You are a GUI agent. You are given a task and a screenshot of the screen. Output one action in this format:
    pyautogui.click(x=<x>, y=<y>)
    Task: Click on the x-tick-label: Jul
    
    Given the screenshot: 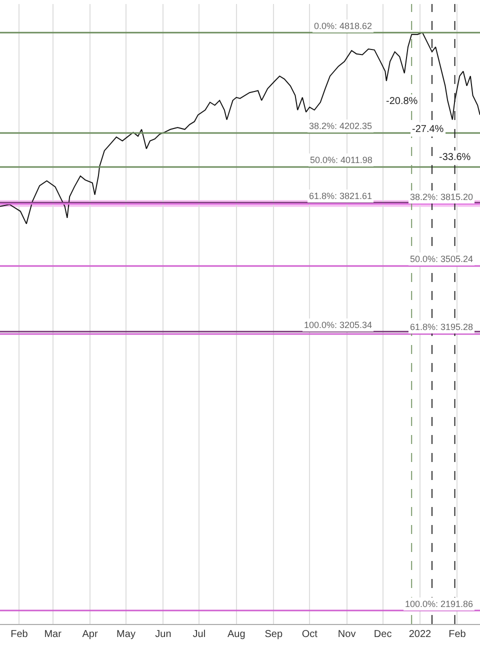 What is the action you would take?
    pyautogui.click(x=199, y=634)
    